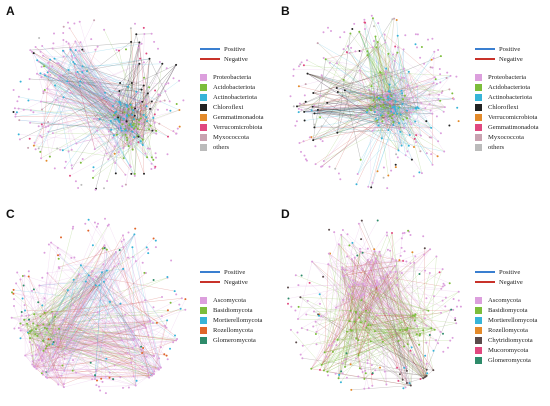 The width and height of the screenshot is (550, 406). What do you see at coordinates (506, 360) in the screenshot?
I see `legend-taxon: Glomeromycota` at bounding box center [506, 360].